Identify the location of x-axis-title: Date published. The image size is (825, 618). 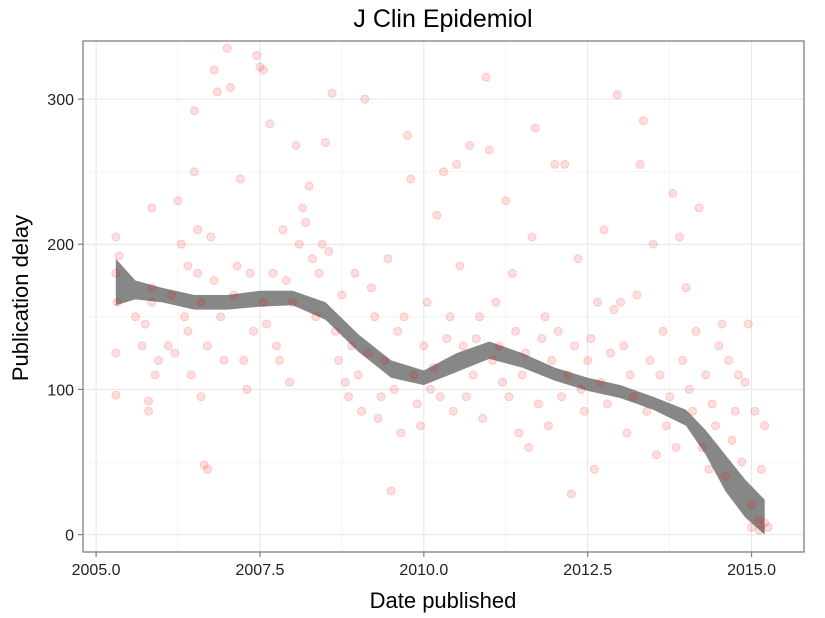
(443, 600).